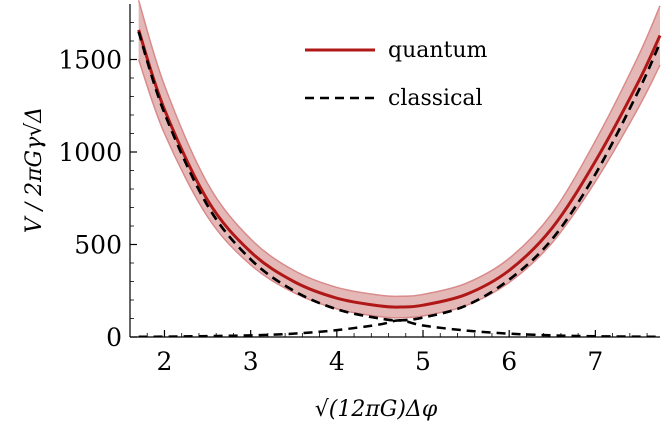 Image resolution: width=663 pixels, height=433 pixels. I want to click on x-tick-label: 6, so click(509, 361).